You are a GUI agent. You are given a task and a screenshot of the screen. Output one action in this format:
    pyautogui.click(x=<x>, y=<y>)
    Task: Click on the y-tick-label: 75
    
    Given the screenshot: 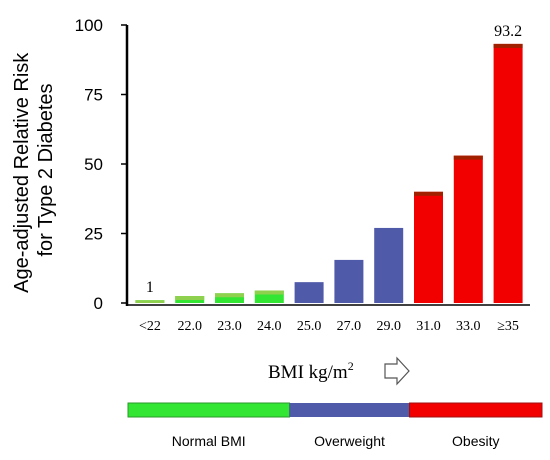 What is the action you would take?
    pyautogui.click(x=93, y=95)
    